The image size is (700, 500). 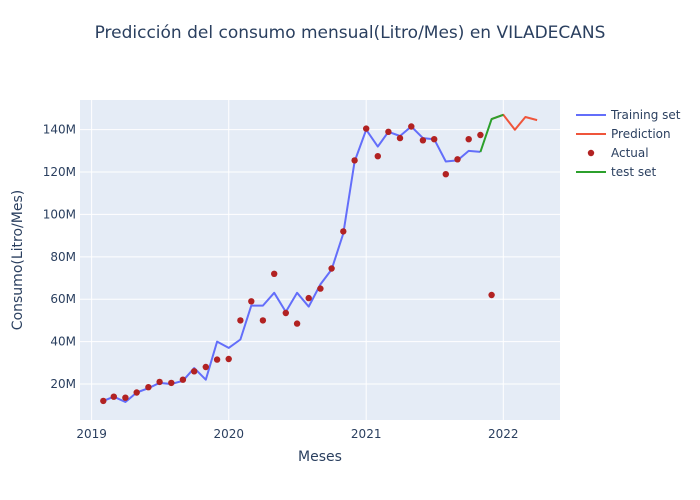 What do you see at coordinates (63, 342) in the screenshot?
I see `y-tick-label: 40M` at bounding box center [63, 342].